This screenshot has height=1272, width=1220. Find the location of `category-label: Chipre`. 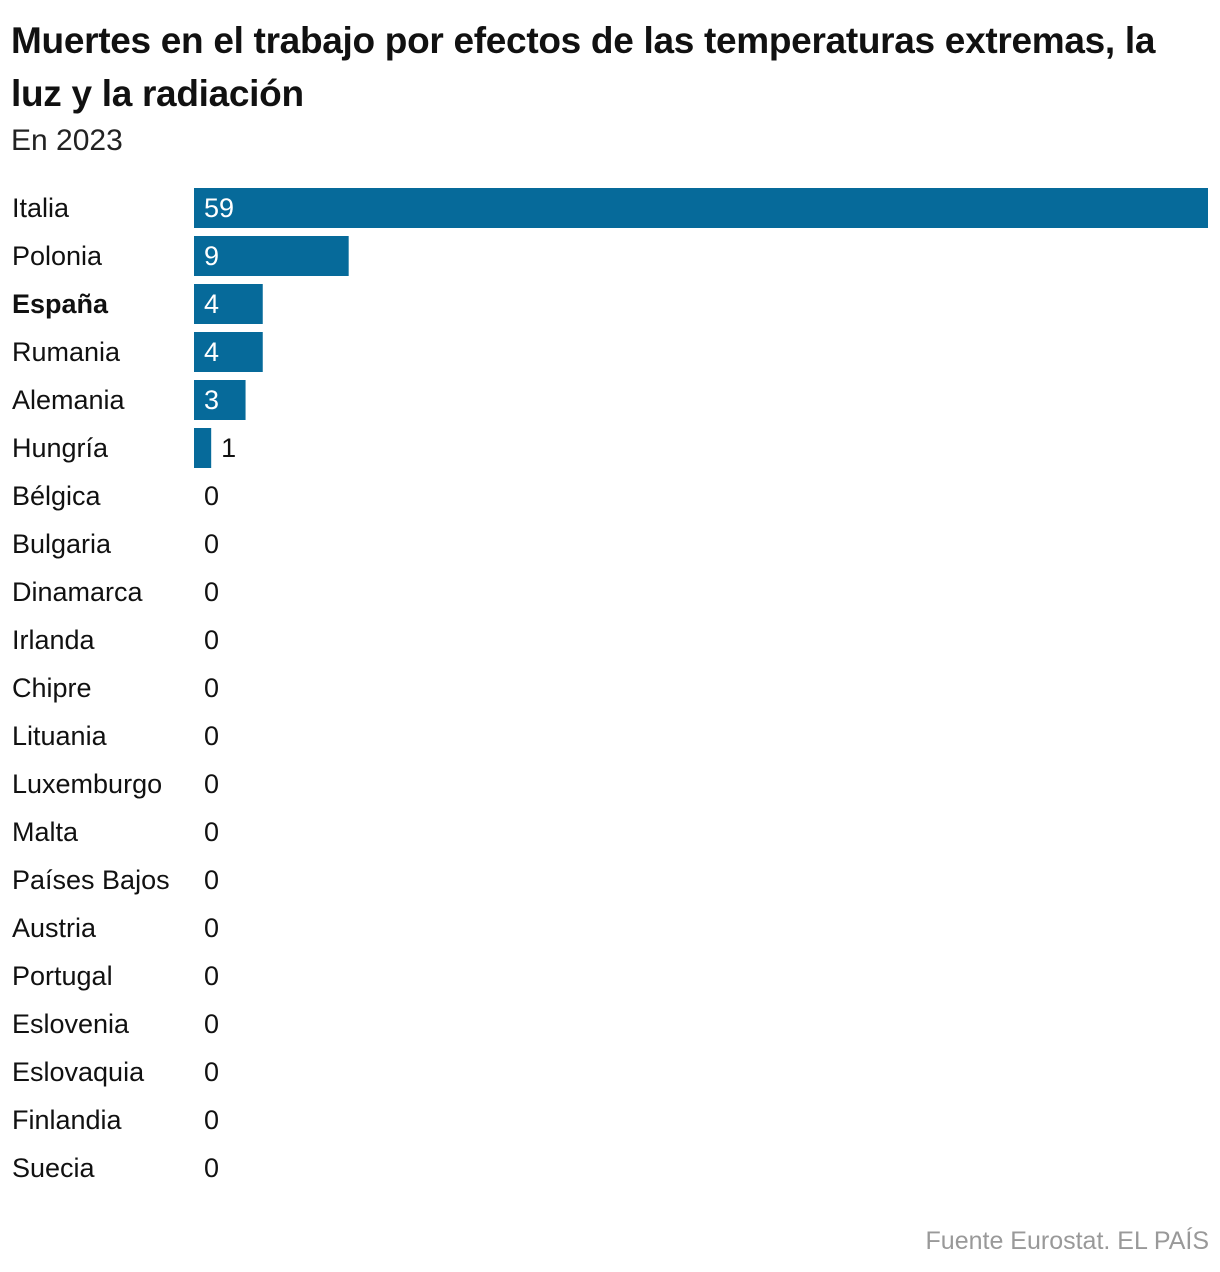

category-label: Chipre is located at coordinates (52, 688).